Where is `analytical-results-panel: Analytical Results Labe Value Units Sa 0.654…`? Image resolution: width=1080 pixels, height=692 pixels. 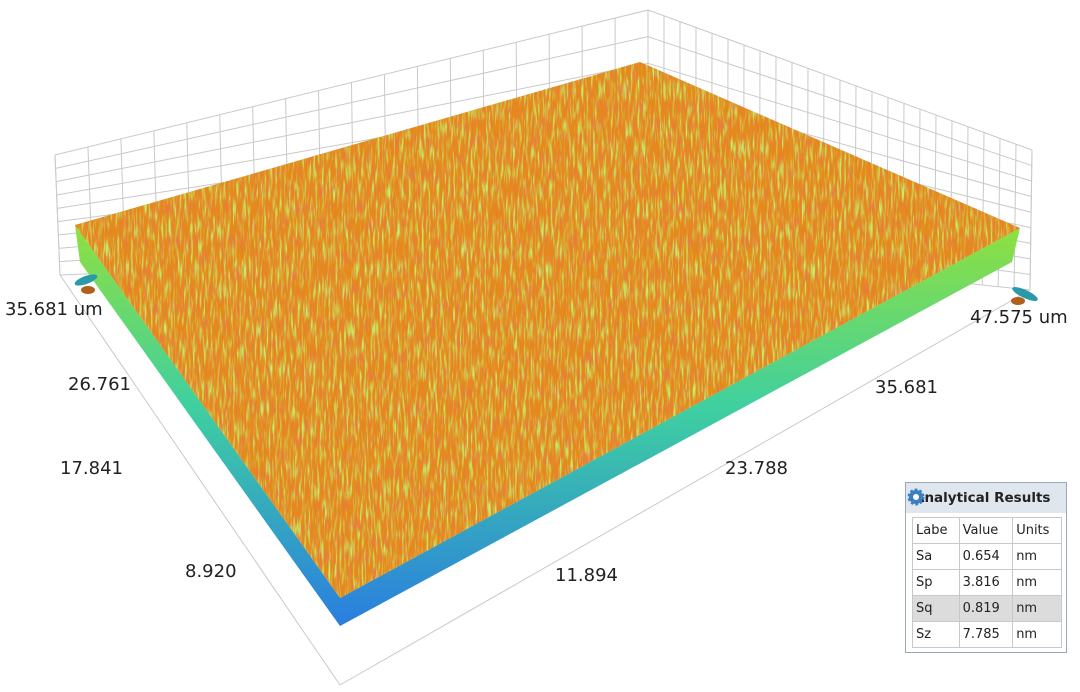 analytical-results-panel: Analytical Results Labe Value Units Sa 0.654… is located at coordinates (986, 567).